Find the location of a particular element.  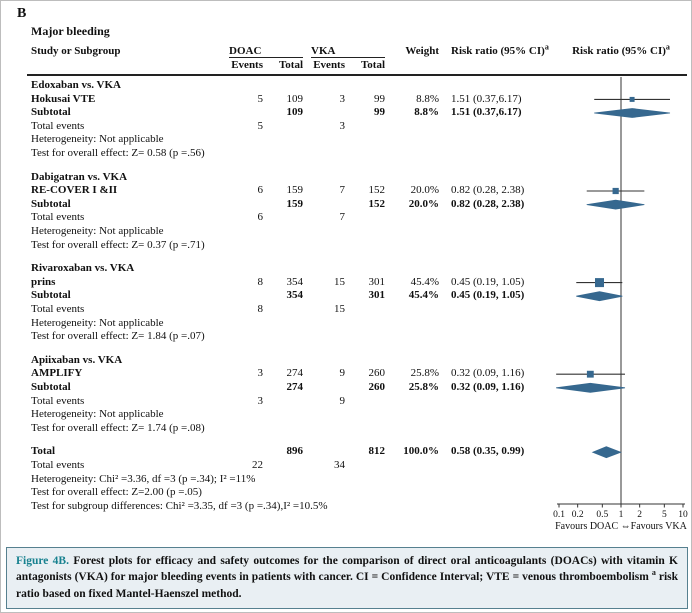

col-header-vka-total: Total is located at coordinates (372, 65).